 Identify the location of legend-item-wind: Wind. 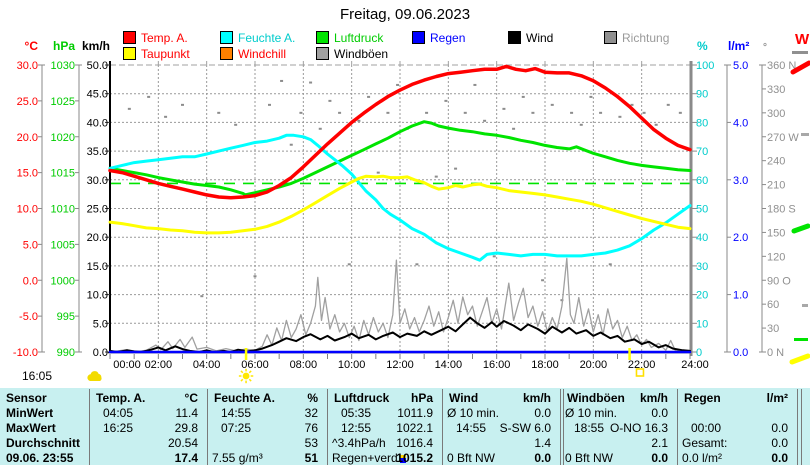
(531, 37).